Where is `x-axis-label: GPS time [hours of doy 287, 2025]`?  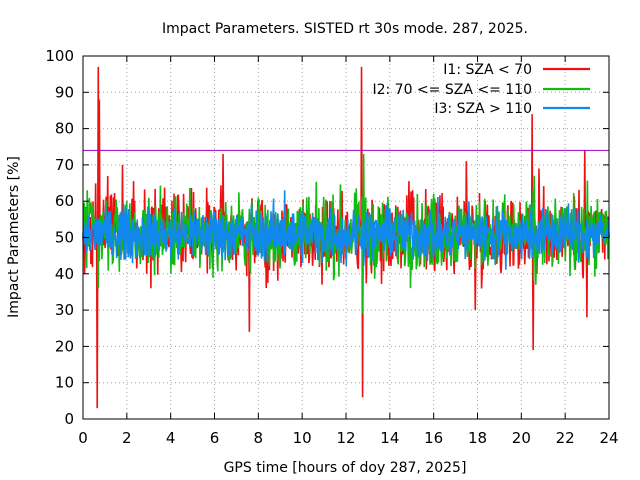
x-axis-label: GPS time [hours of doy 287, 2025] is located at coordinates (345, 468).